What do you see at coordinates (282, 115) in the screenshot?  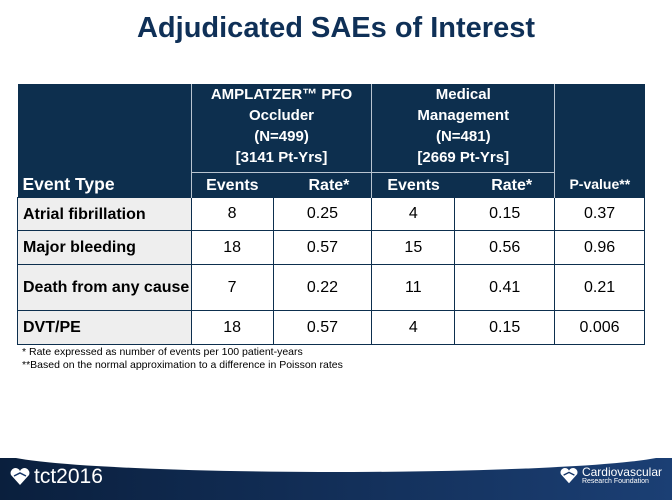 I see `header-line: Occluder` at bounding box center [282, 115].